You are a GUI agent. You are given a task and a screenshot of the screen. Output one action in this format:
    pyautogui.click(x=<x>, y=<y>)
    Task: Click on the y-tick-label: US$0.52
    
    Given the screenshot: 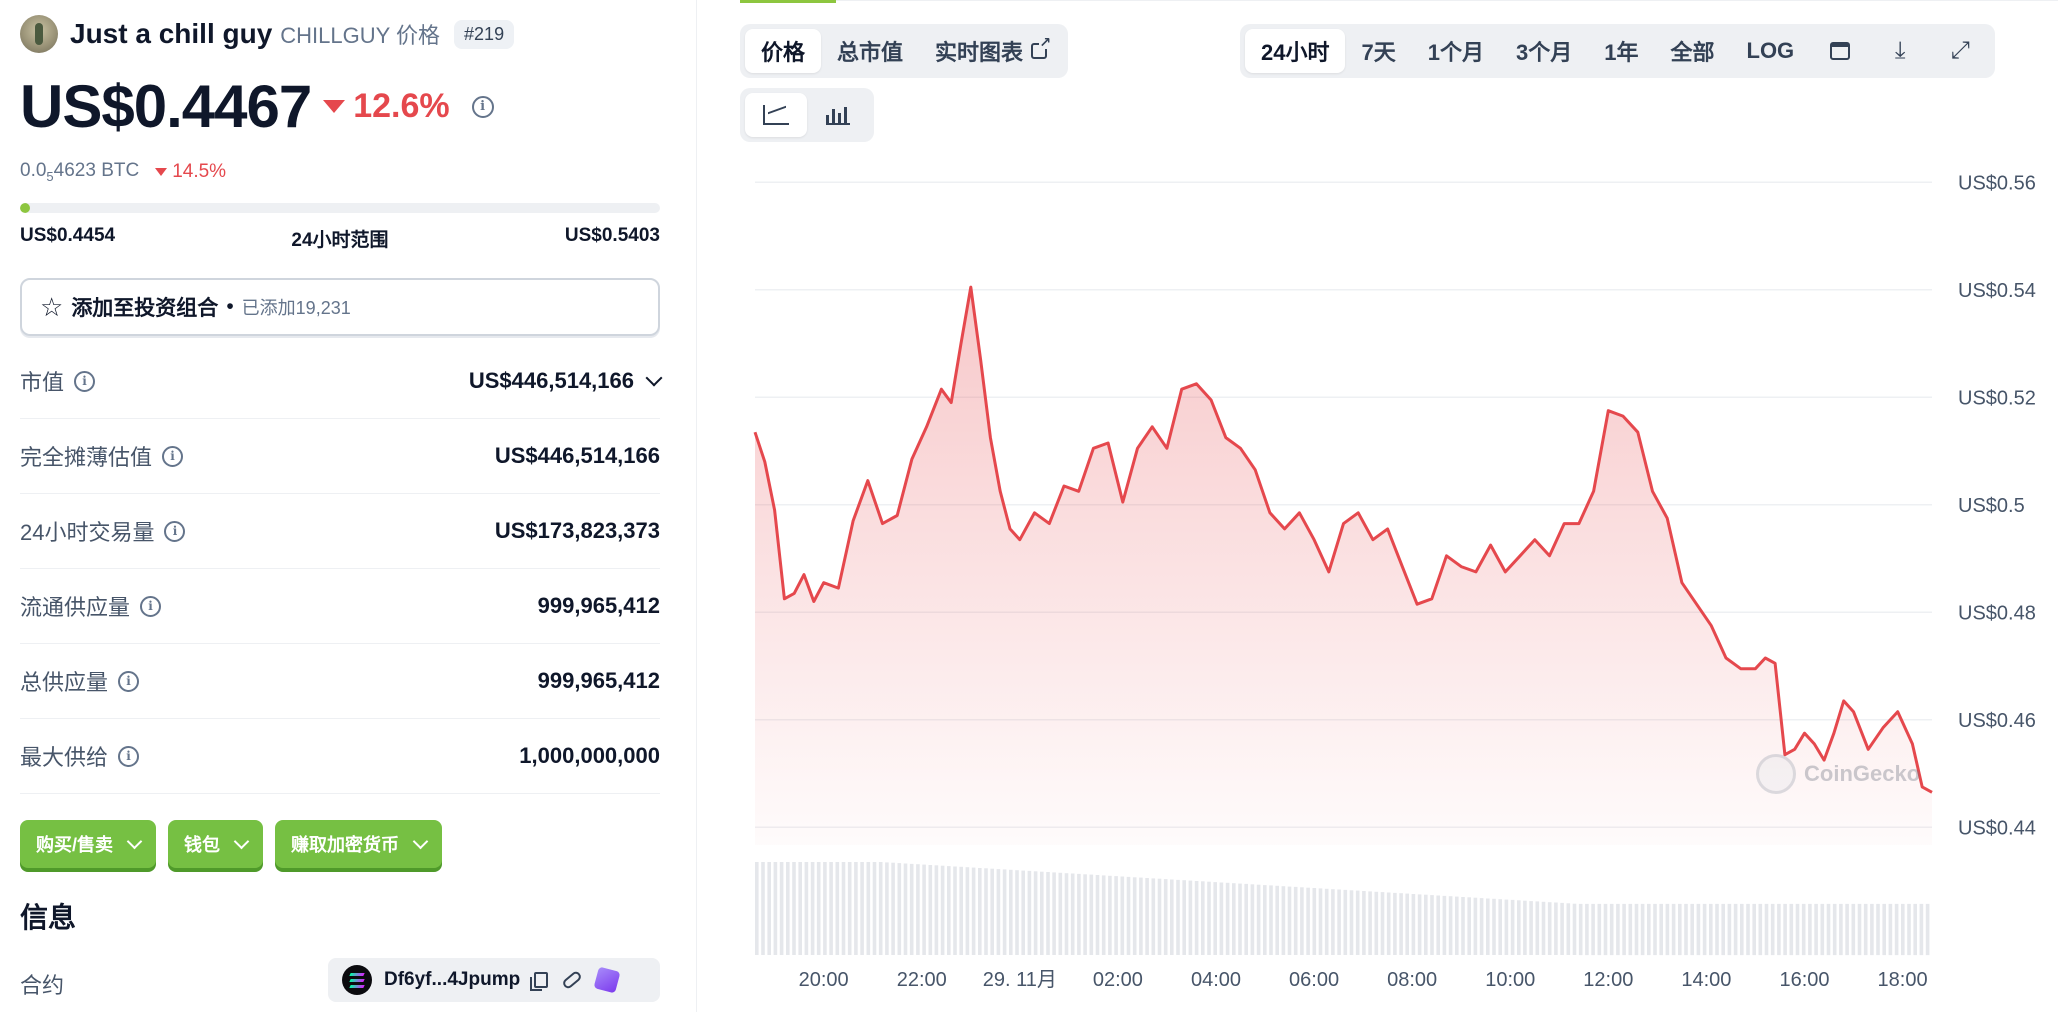 What is the action you would take?
    pyautogui.click(x=1997, y=398)
    